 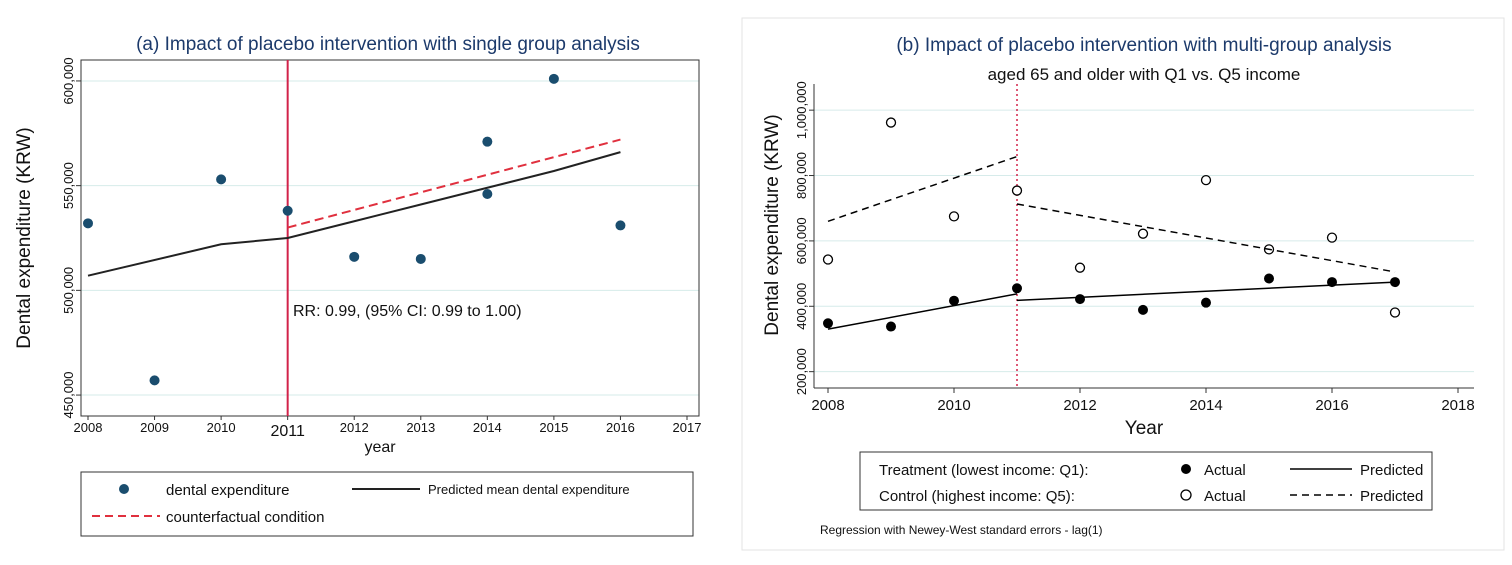 What do you see at coordinates (227, 490) in the screenshot?
I see `legend-dental-expenditure-label: dental expenditure` at bounding box center [227, 490].